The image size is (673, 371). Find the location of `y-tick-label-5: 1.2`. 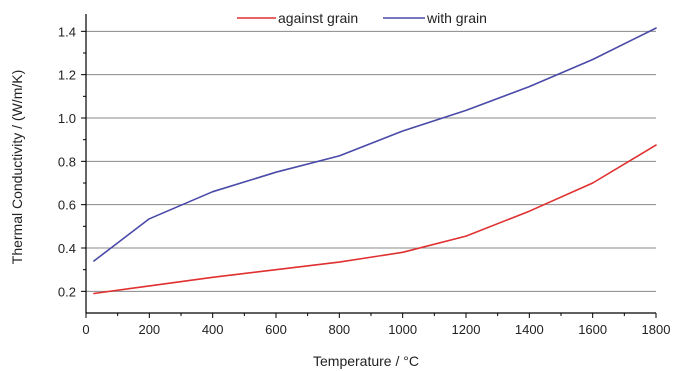

y-tick-label-5: 1.2 is located at coordinates (67, 75).